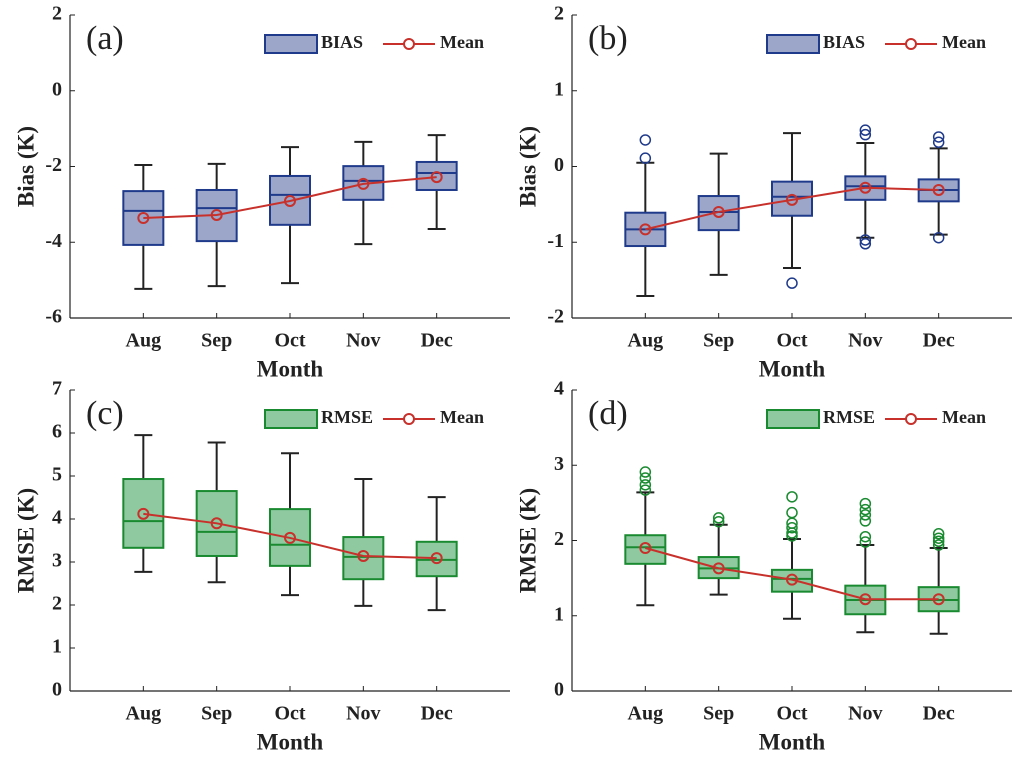  I want to click on x-tick-label: Oct, so click(791, 714).